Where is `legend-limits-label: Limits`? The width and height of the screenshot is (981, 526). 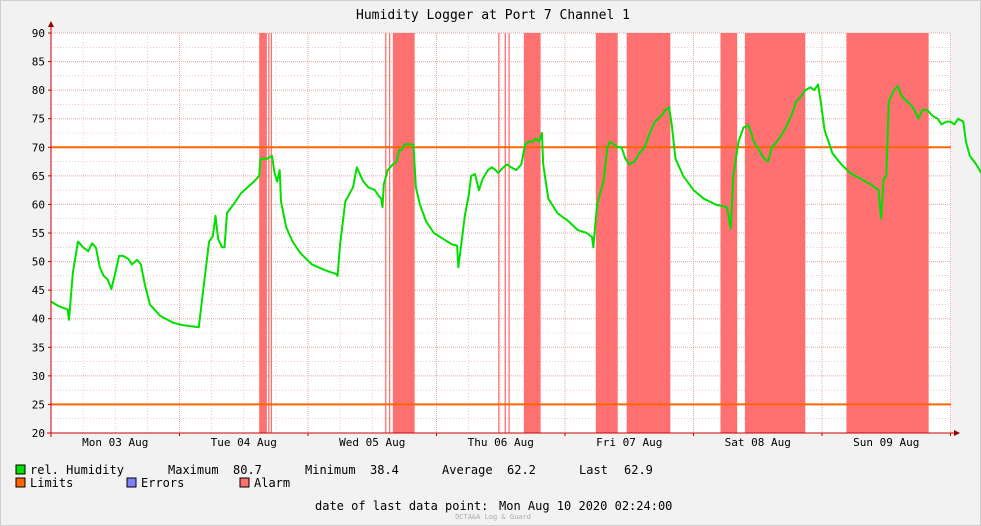
legend-limits-label: Limits is located at coordinates (51, 483).